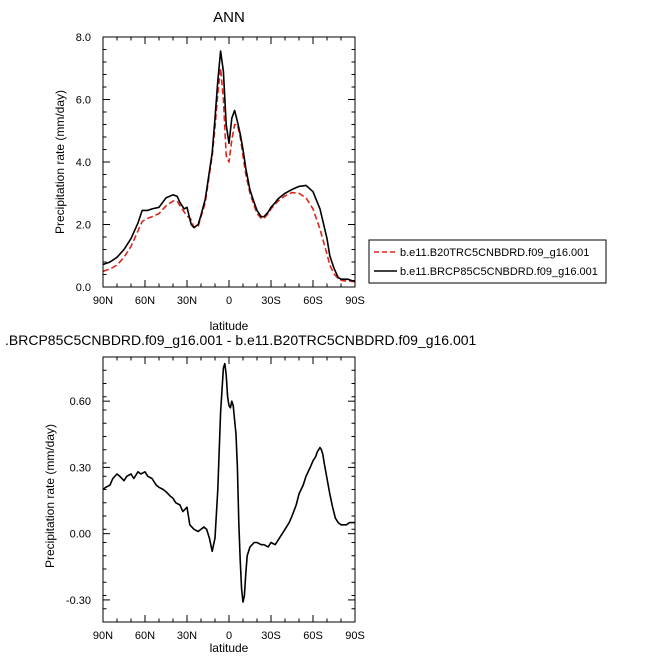 This screenshot has height=662, width=656. What do you see at coordinates (499, 272) in the screenshot?
I see `legend-label-rcp85: b.e11.BRCP85C5CNBDRD.f09_g16.001` at bounding box center [499, 272].